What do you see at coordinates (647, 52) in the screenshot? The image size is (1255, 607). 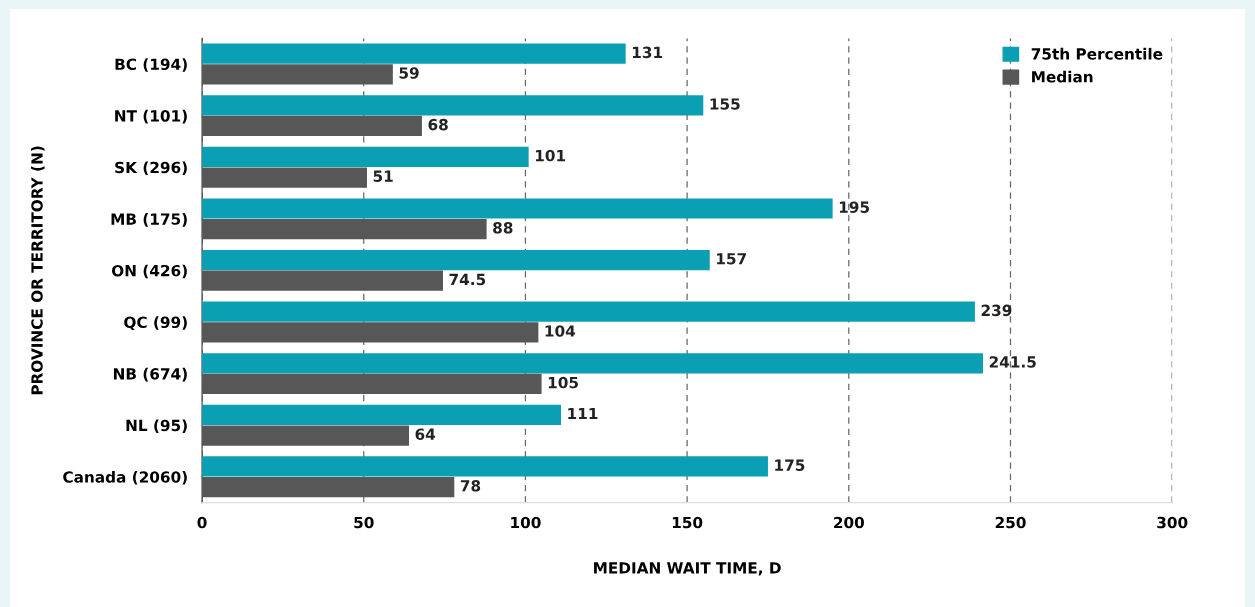 I see `data-label: 131` at bounding box center [647, 52].